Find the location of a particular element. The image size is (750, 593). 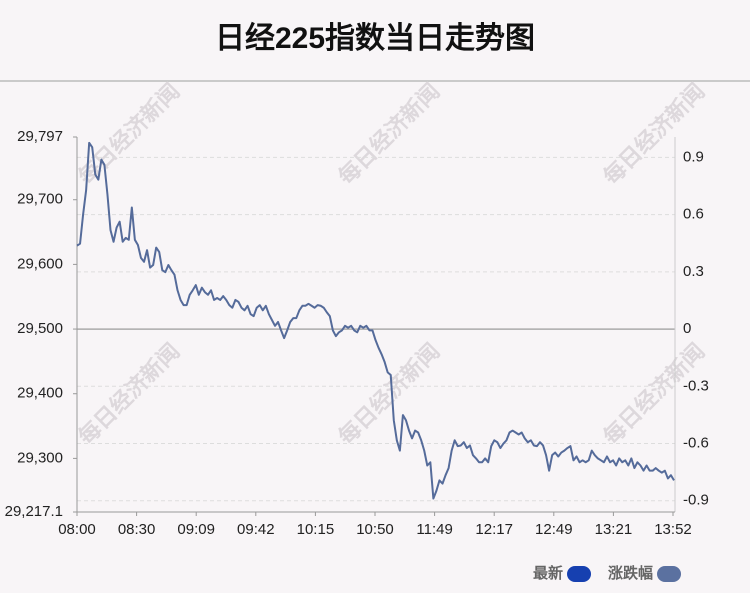

x-tick-label: 11:49 is located at coordinates (434, 529).